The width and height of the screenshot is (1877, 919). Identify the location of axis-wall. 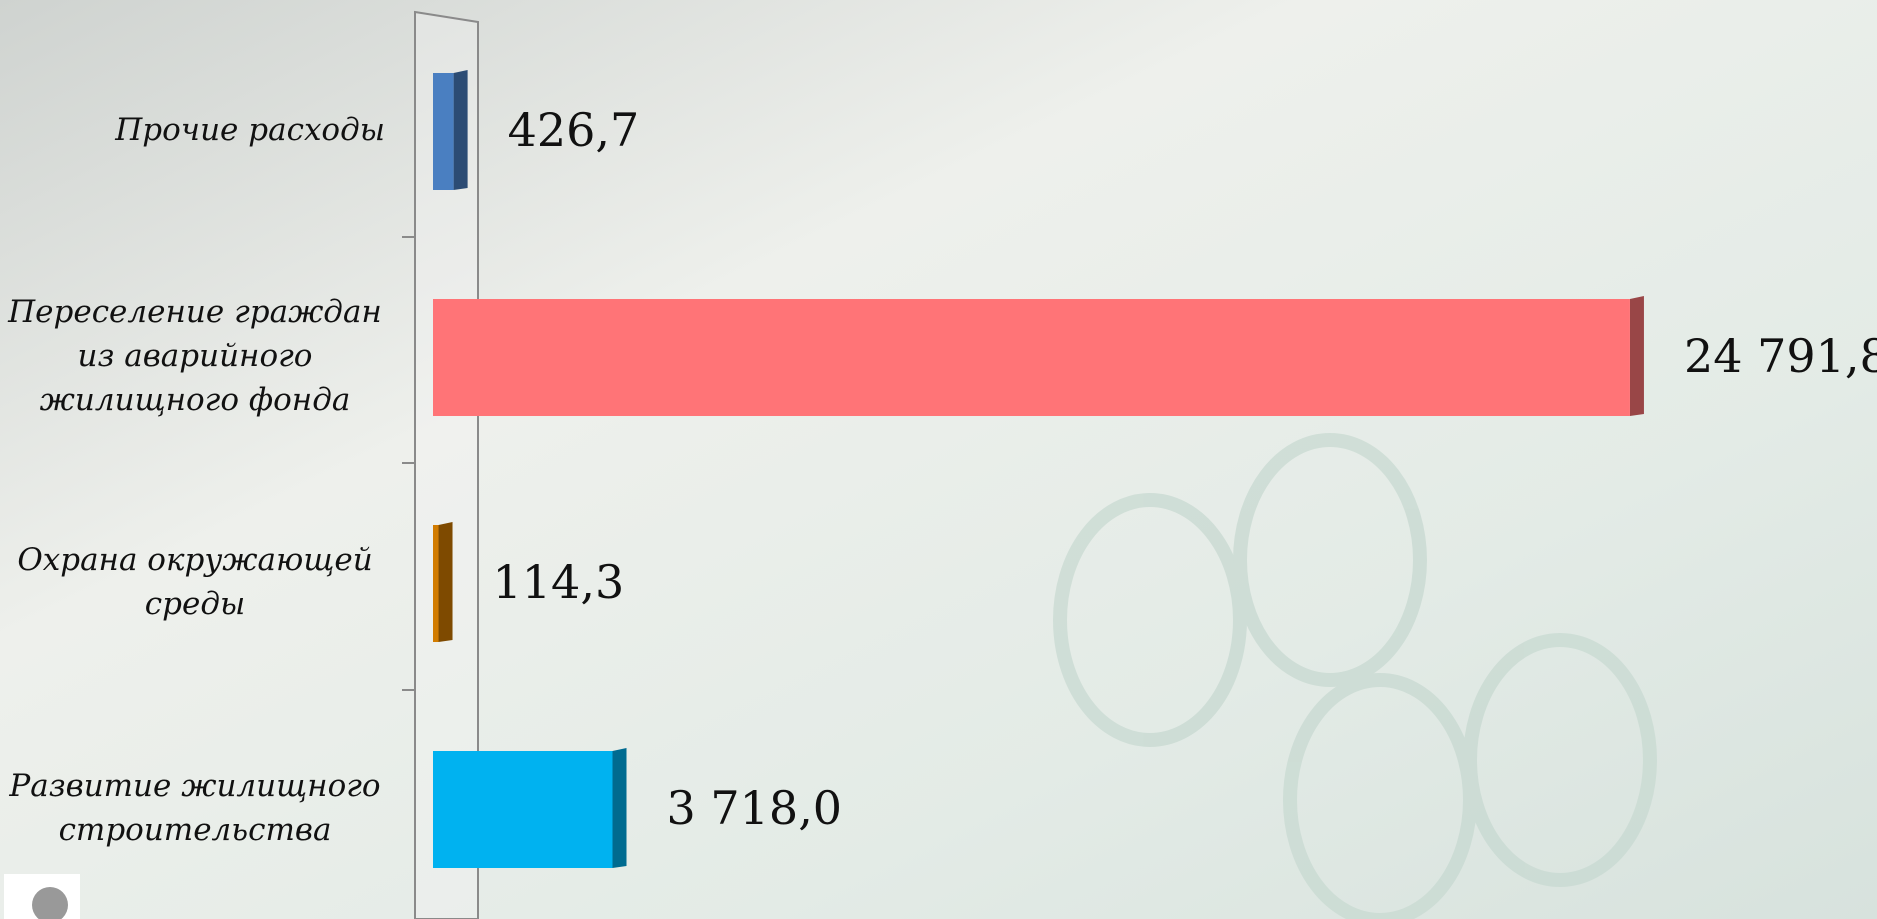
(446, 464).